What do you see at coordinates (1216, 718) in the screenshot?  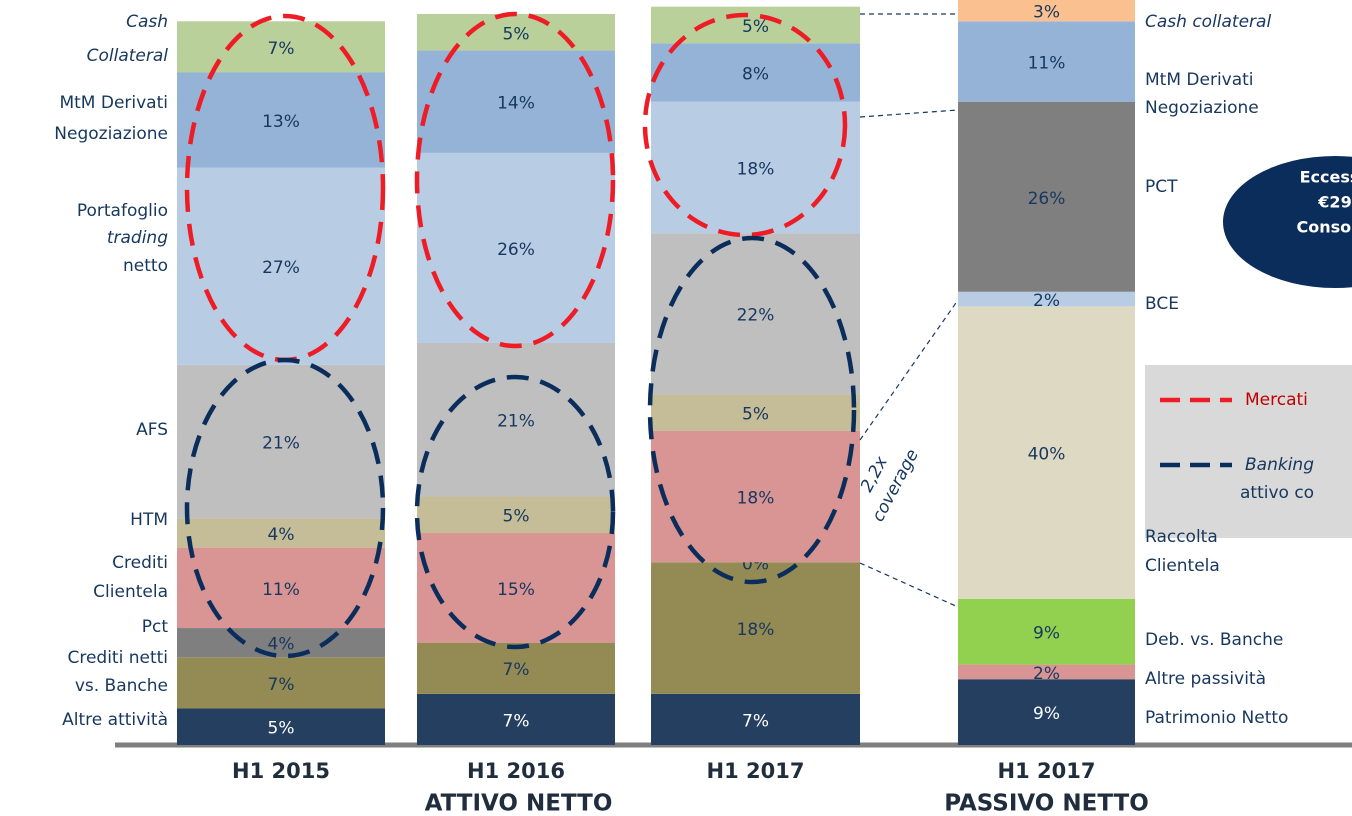 I see `series-name: Patrimonio Netto` at bounding box center [1216, 718].